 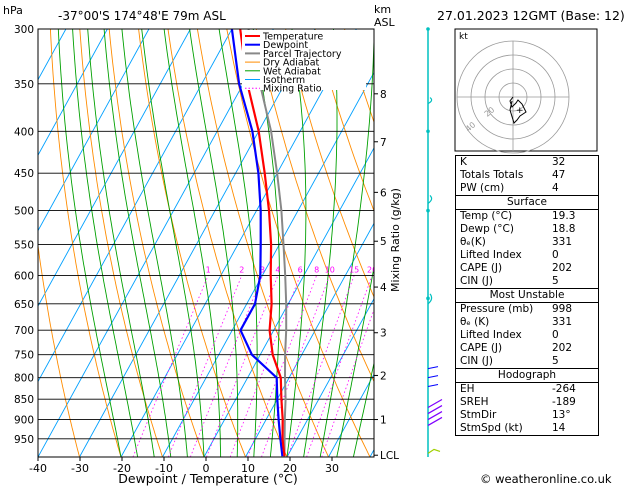 I want to click on x-tick-label: -40, so click(x=38, y=468).